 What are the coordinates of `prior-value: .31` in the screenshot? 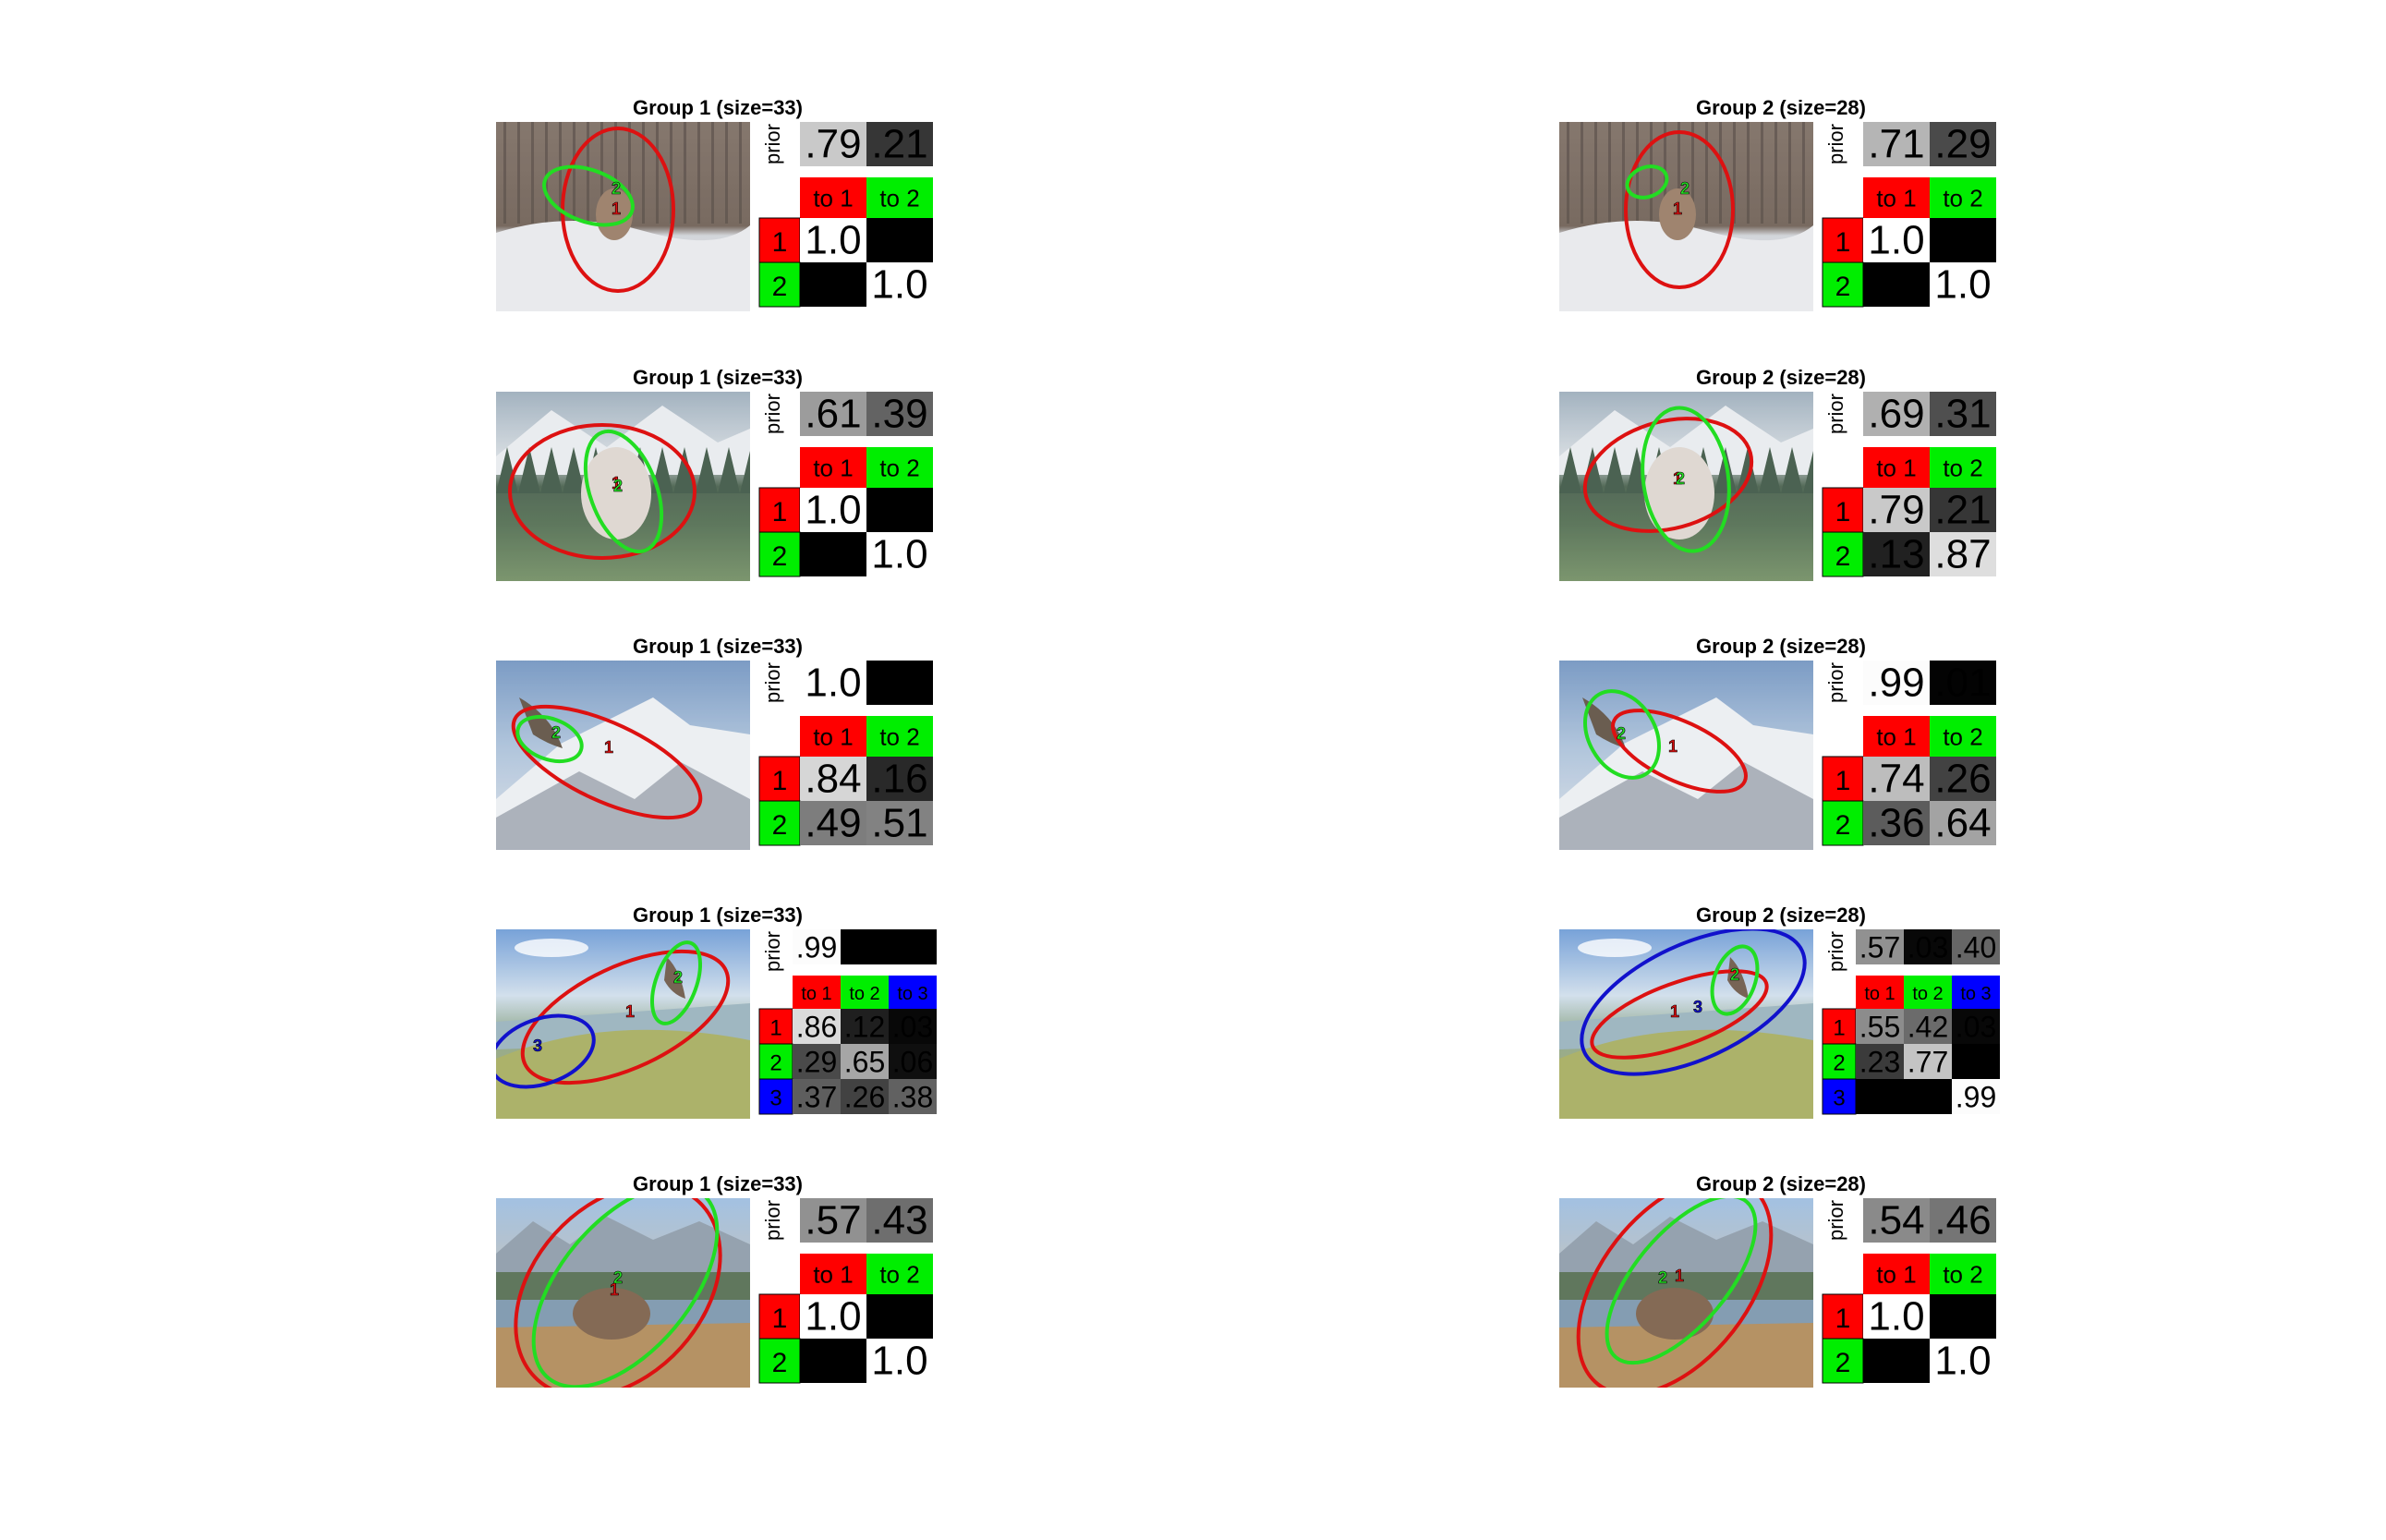 It's located at (1963, 414).